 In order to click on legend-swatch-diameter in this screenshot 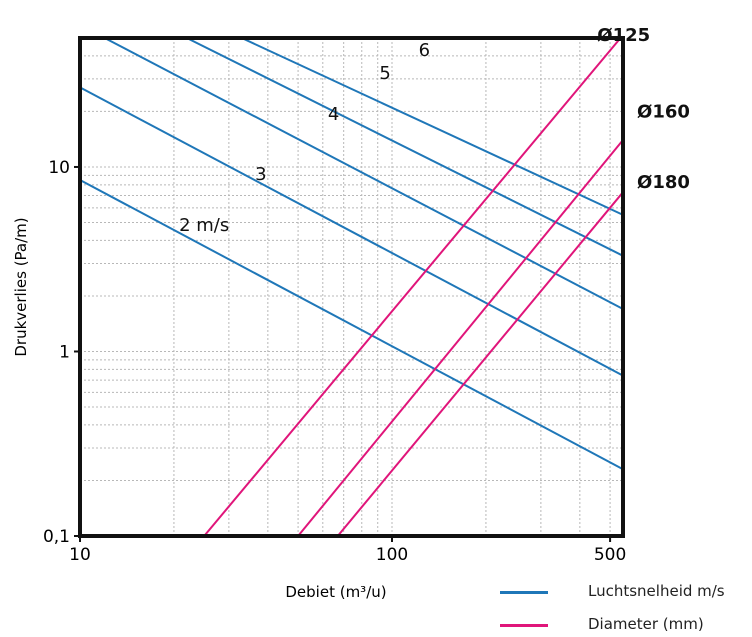, I will do `click(524, 625)`.